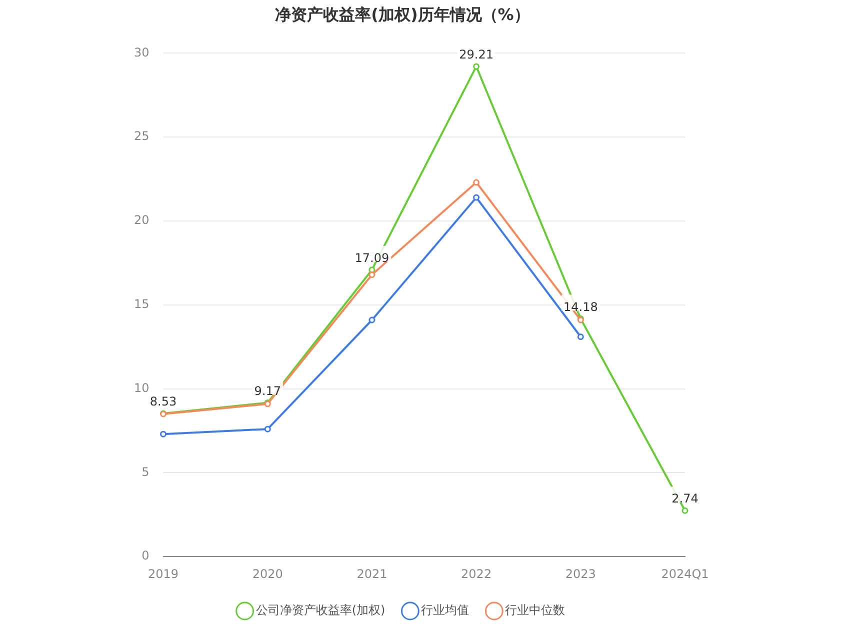 This screenshot has width=850, height=637. I want to click on legend-label: 行业均值, so click(445, 610).